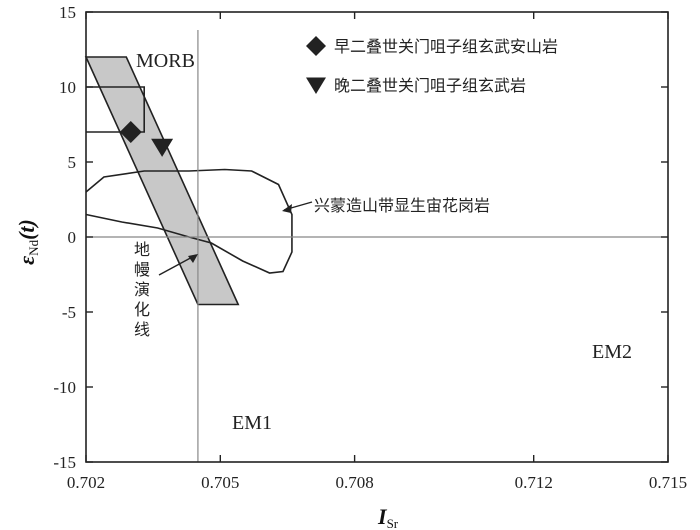 This screenshot has height=530, width=700. What do you see at coordinates (64, 387) in the screenshot?
I see `y-tick-label: -10` at bounding box center [64, 387].